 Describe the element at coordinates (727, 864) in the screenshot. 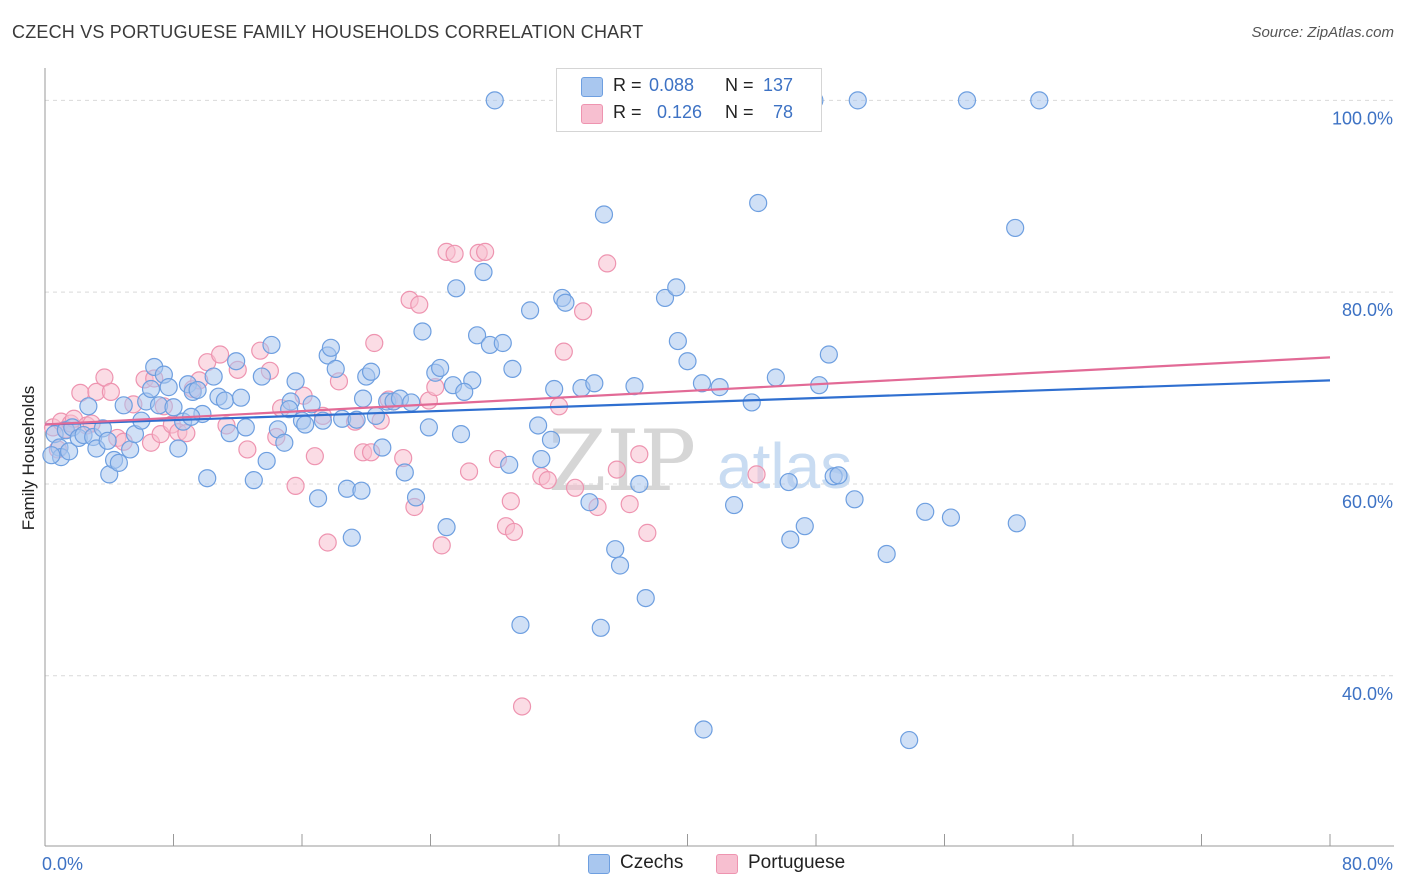

I see `portuguese-legend-swatch` at that location.